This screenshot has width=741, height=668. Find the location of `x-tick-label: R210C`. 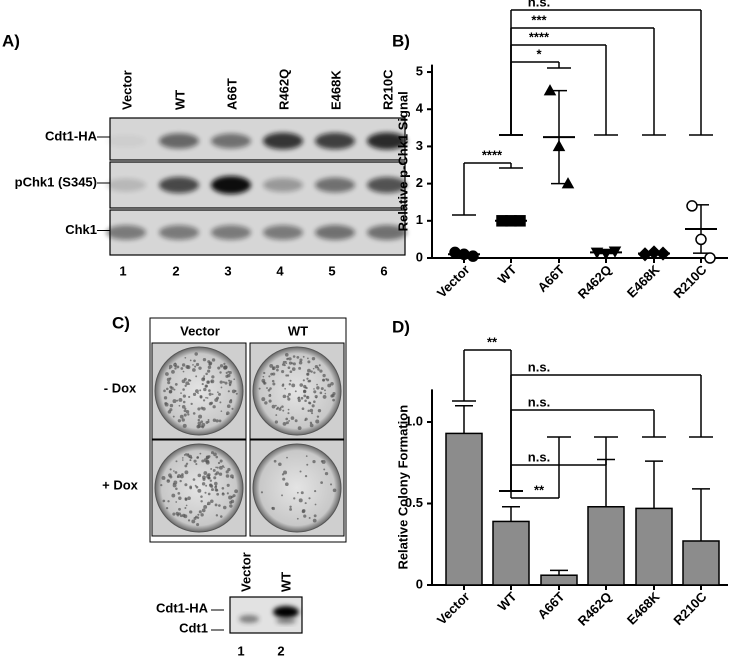

x-tick-label: R210C is located at coordinates (690, 282).